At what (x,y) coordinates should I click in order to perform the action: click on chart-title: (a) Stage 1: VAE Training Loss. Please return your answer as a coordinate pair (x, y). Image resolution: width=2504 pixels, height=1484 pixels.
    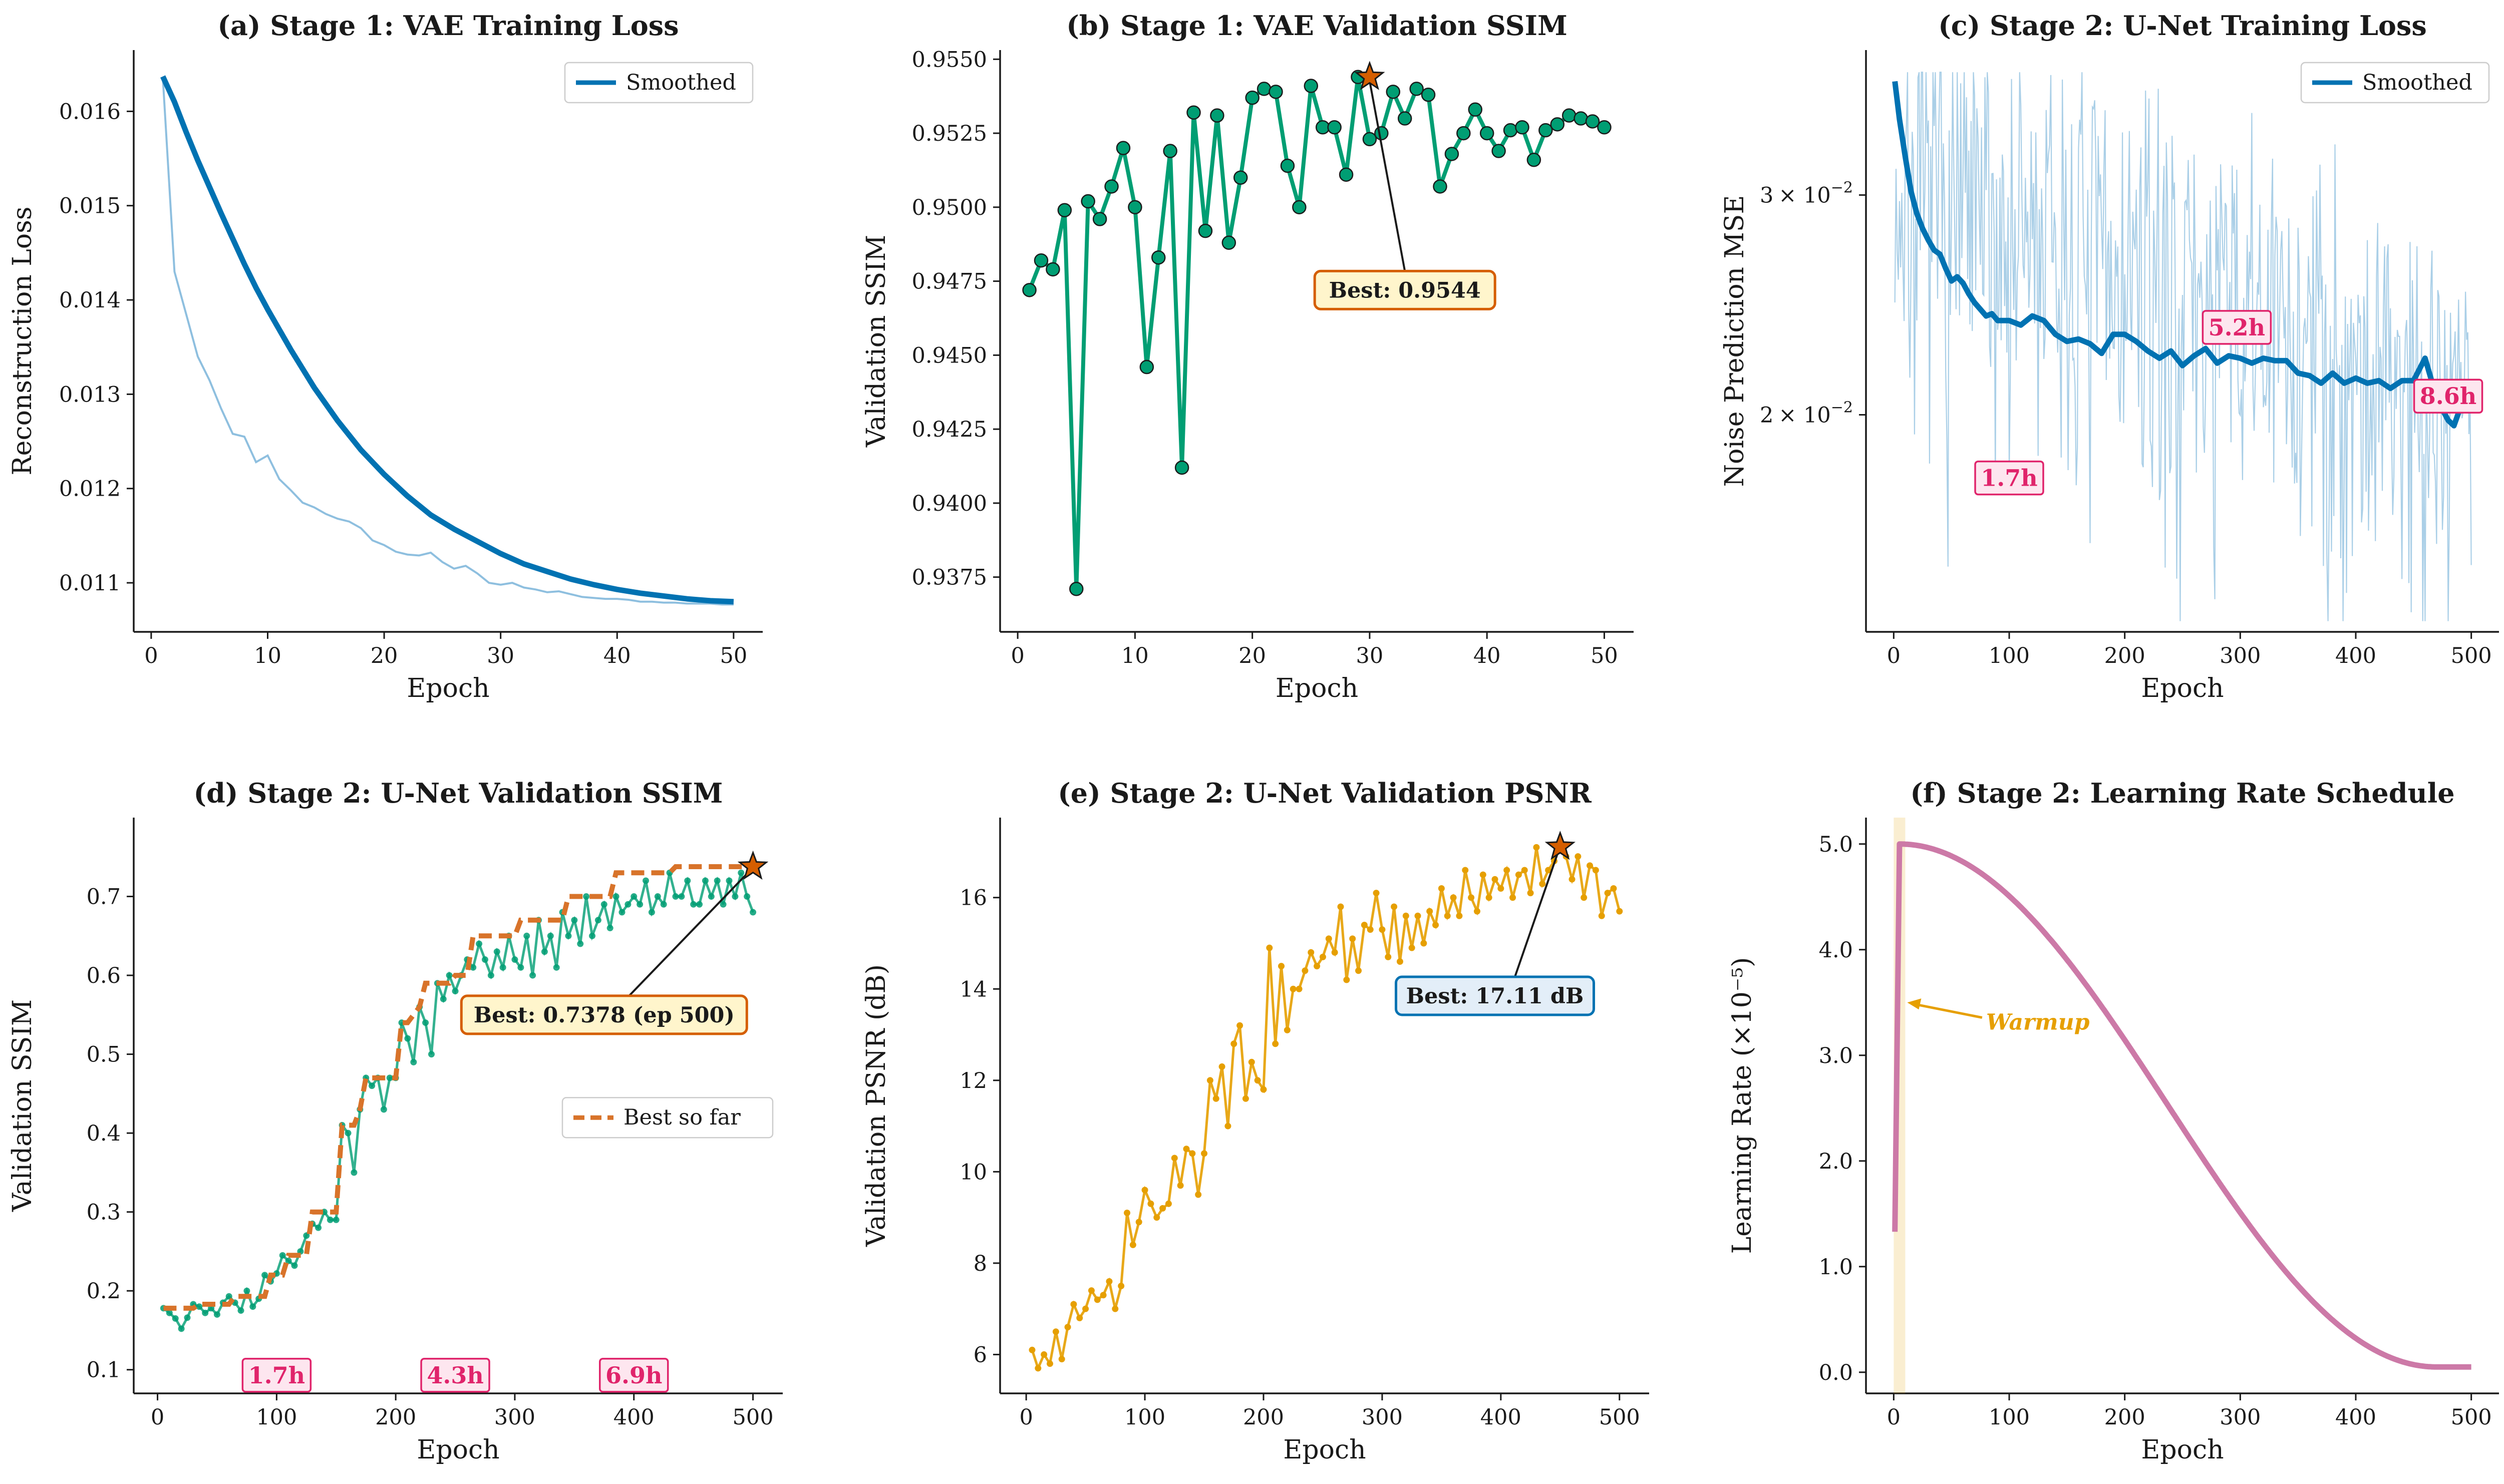
    Looking at the image, I should click on (448, 26).